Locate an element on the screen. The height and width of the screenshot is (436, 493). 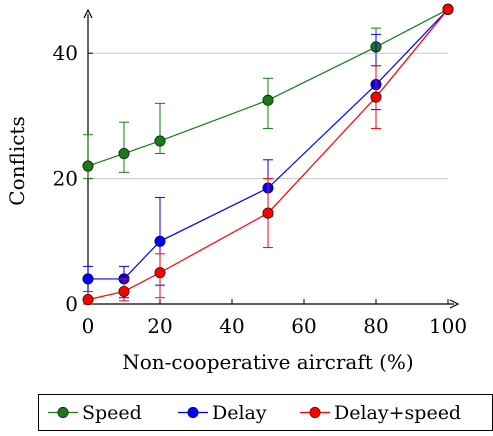
x-tick-label-0: 0 is located at coordinates (88, 326).